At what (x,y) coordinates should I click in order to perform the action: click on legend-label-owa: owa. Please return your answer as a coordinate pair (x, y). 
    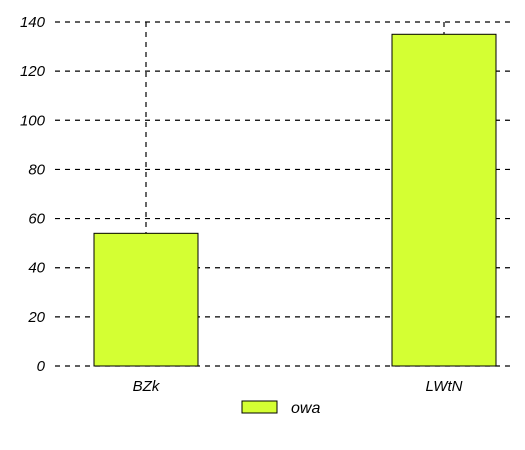
    Looking at the image, I should click on (305, 408).